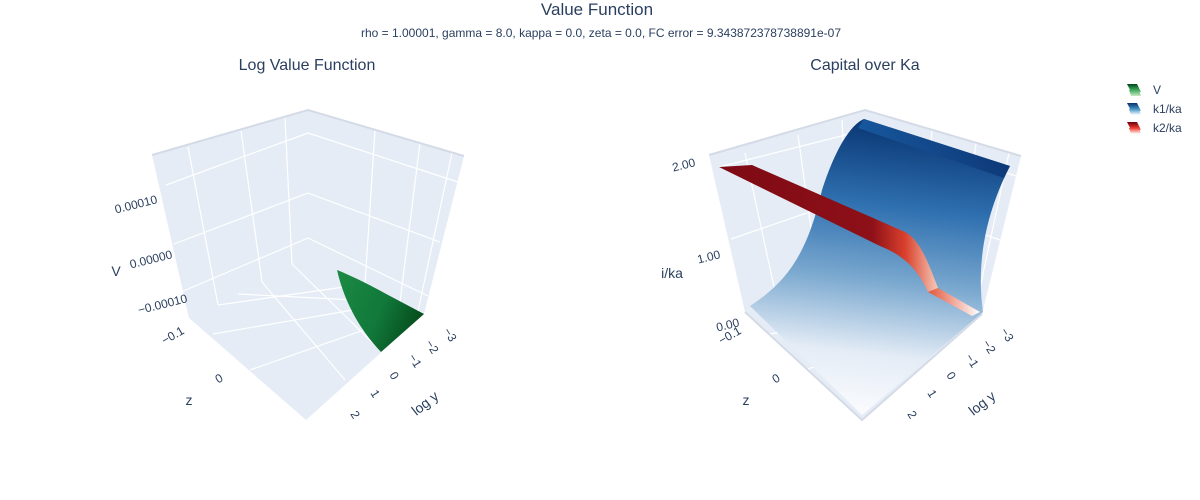 This screenshot has height=500, width=1200. I want to click on legend-item-V: V, so click(1144, 90).